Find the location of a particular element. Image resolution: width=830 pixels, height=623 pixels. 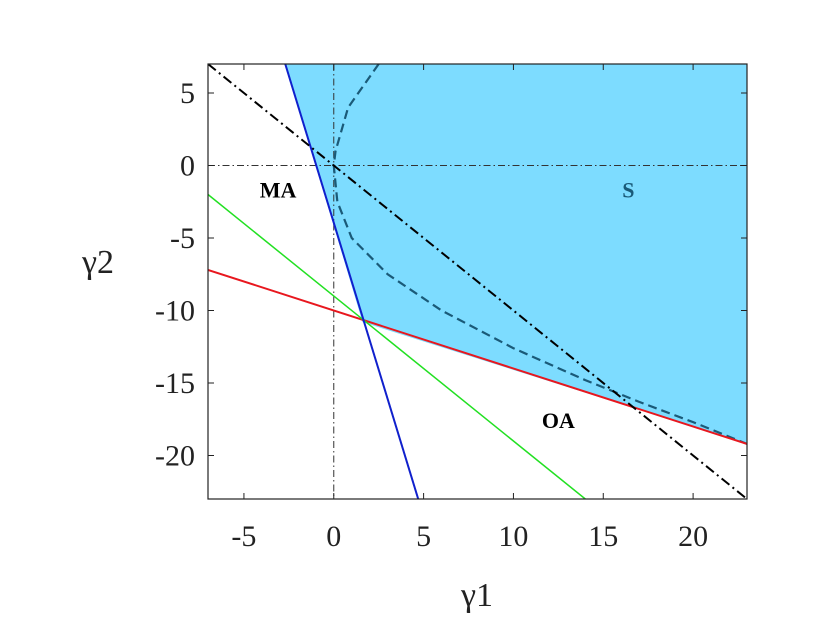

y-tick-label: 5 is located at coordinates (187, 93).